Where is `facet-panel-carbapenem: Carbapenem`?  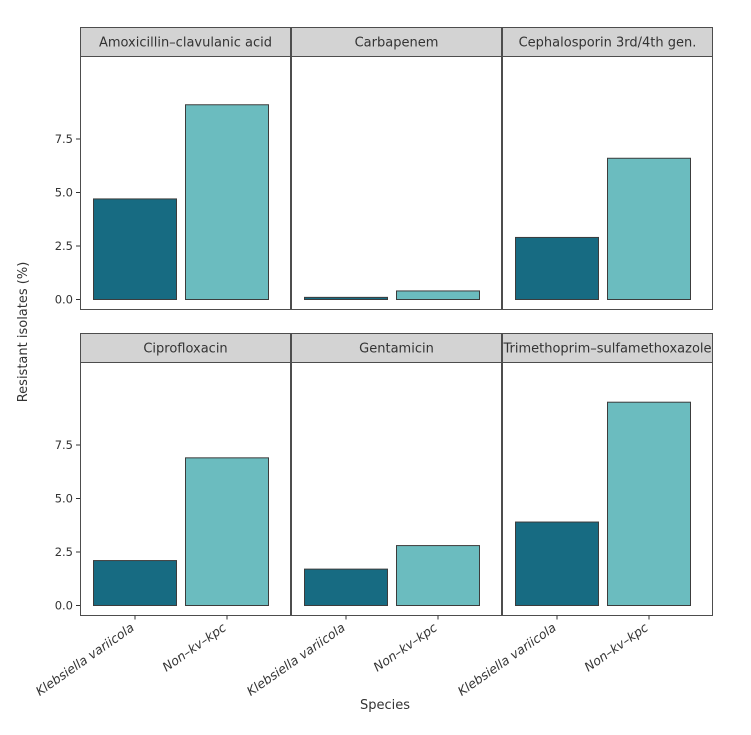 facet-panel-carbapenem: Carbapenem is located at coordinates (396, 168).